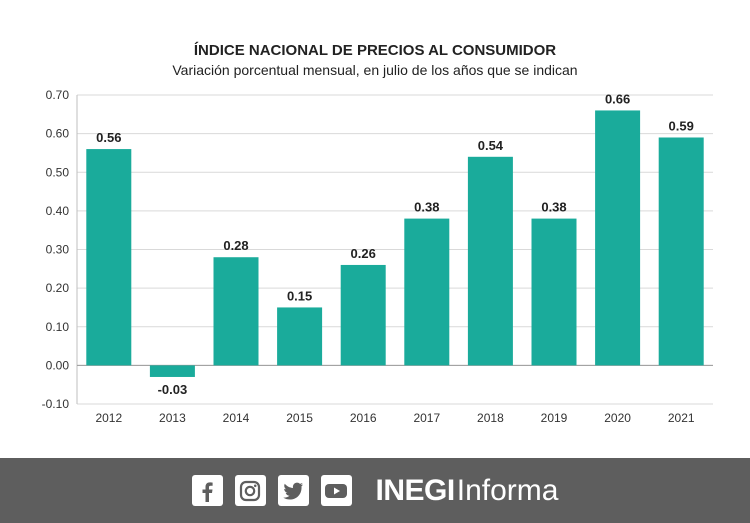 This screenshot has width=750, height=523. I want to click on bar-2020, so click(618, 238).